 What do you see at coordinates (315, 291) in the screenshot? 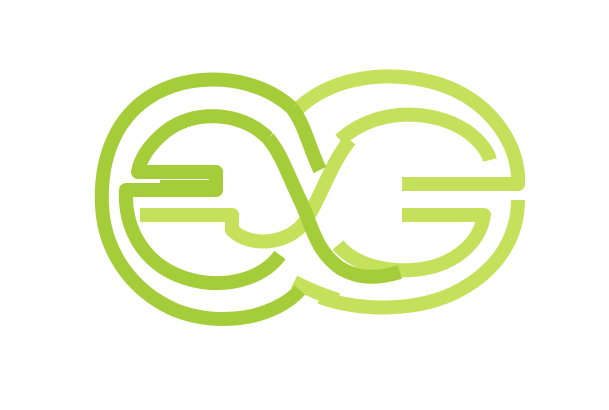
I see `swirl-light-lower-stroke` at bounding box center [315, 291].